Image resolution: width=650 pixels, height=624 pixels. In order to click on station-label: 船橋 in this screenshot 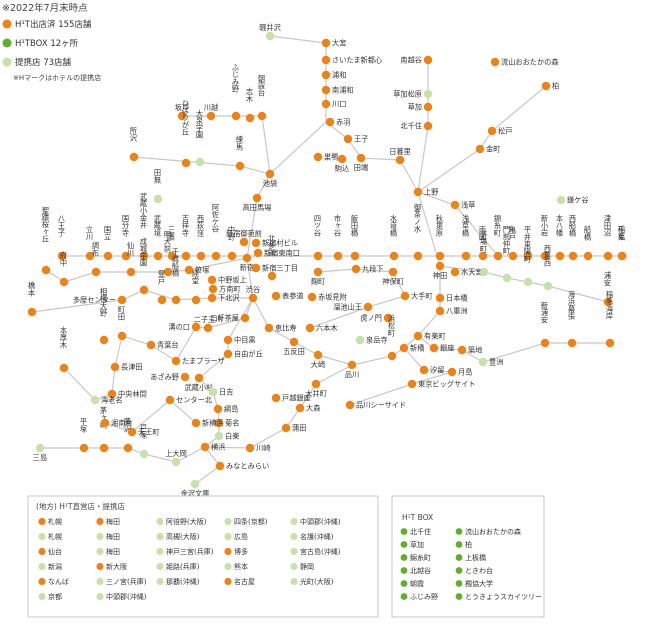, I will do `click(588, 233)`.